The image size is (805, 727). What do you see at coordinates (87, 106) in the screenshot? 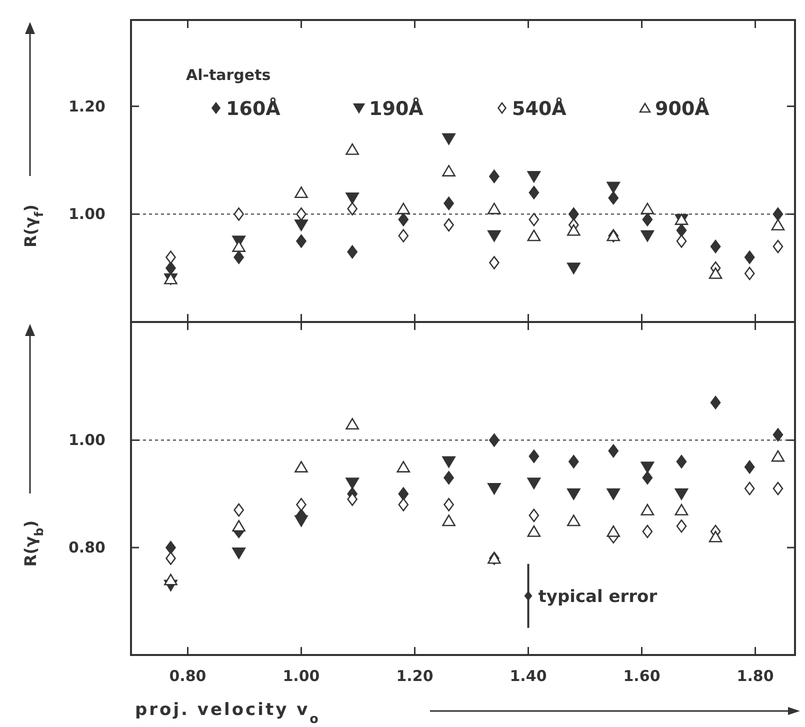
I see `y-tick-label: 1.20` at bounding box center [87, 106].